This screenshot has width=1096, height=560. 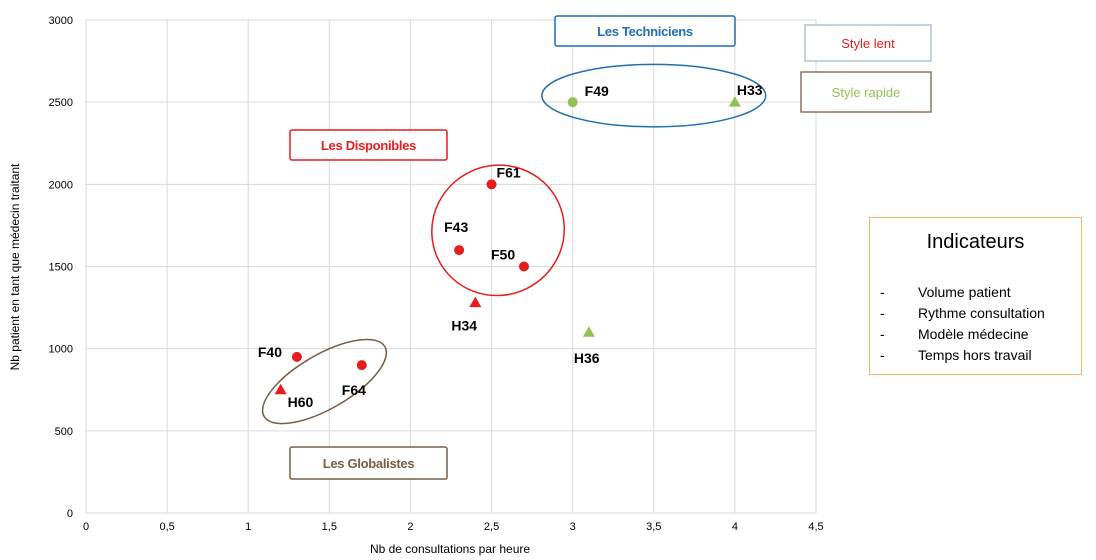 I want to click on indicator-item: - Rythme consultation, so click(x=962, y=313).